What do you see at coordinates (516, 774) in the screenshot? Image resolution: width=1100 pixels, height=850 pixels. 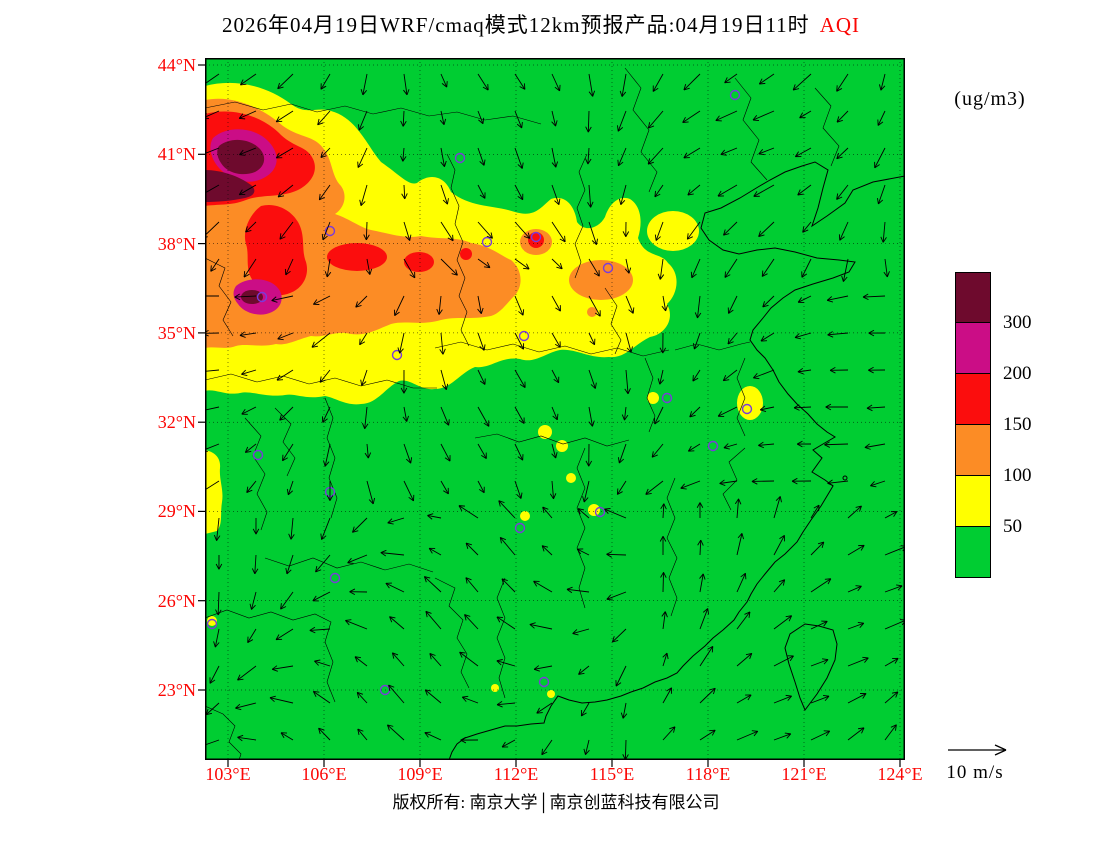 I see `lon-label: 112°E` at bounding box center [516, 774].